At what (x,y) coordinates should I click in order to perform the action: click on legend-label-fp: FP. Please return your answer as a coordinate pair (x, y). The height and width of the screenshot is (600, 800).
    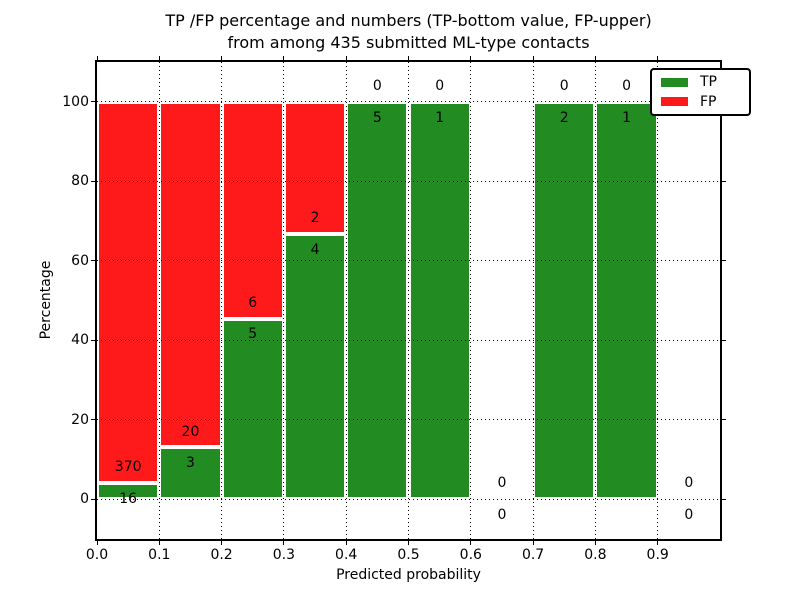
    Looking at the image, I should click on (708, 101).